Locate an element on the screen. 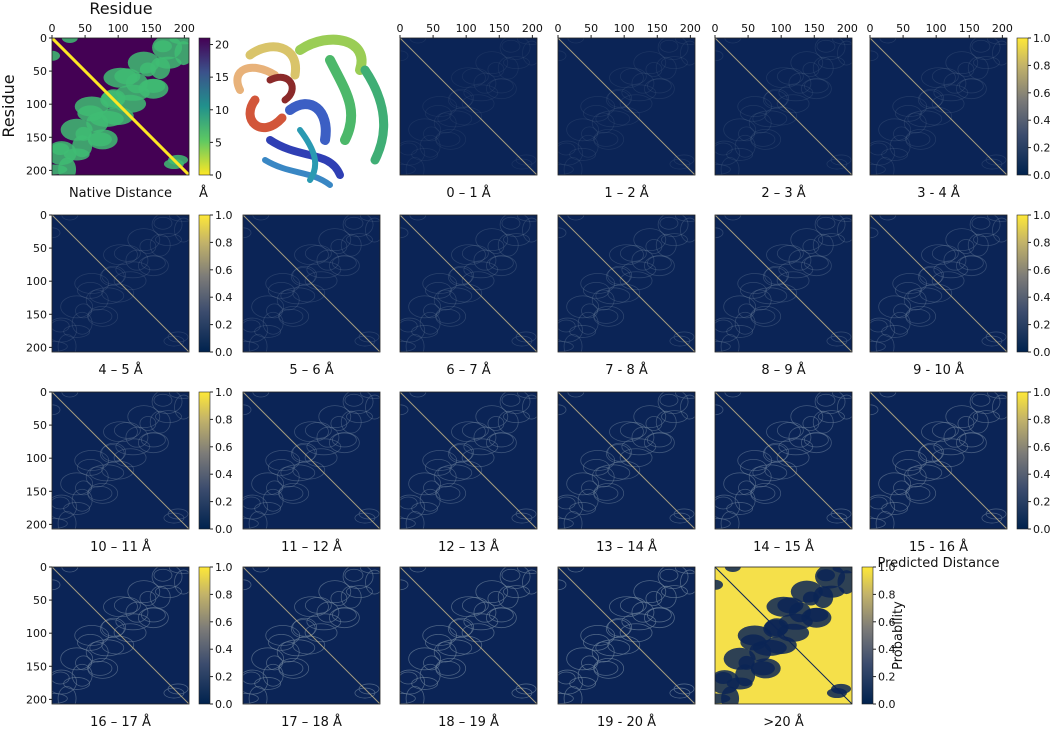 This screenshot has width=1050, height=736. colorbar is located at coordinates (1022, 283).